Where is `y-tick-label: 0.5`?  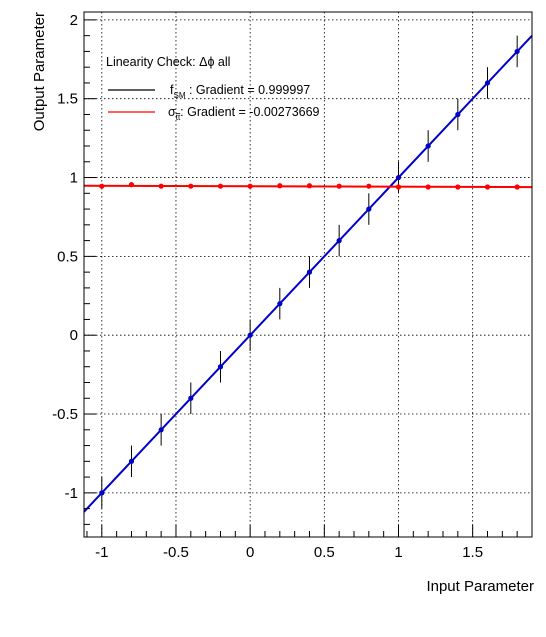 y-tick-label: 0.5 is located at coordinates (67, 256).